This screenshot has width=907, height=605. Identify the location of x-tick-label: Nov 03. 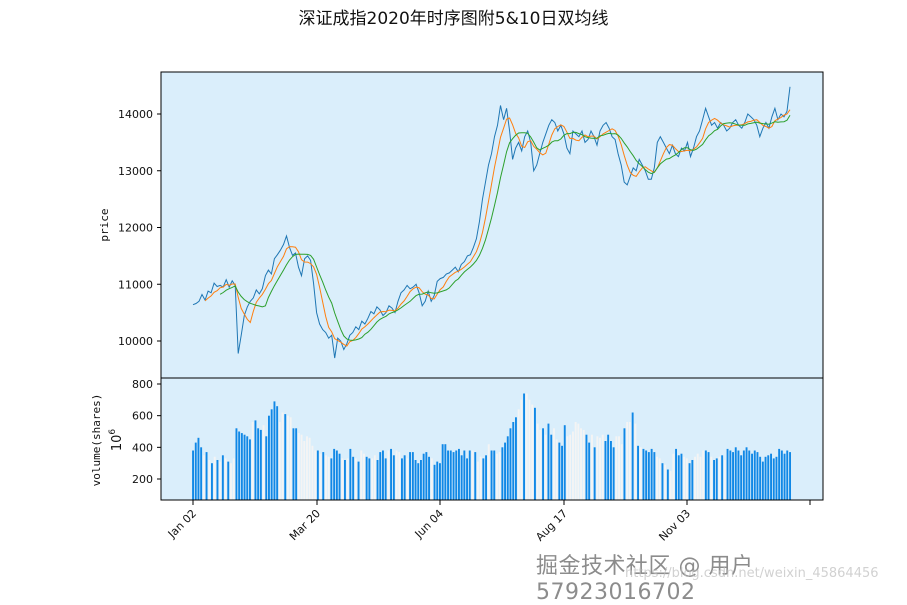
(674, 525).